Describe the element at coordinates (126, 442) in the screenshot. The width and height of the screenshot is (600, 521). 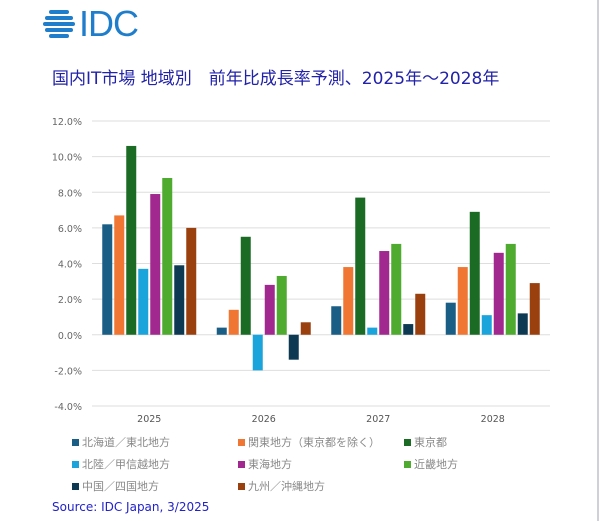
I see `legend-label: 北海道／東北地方` at that location.